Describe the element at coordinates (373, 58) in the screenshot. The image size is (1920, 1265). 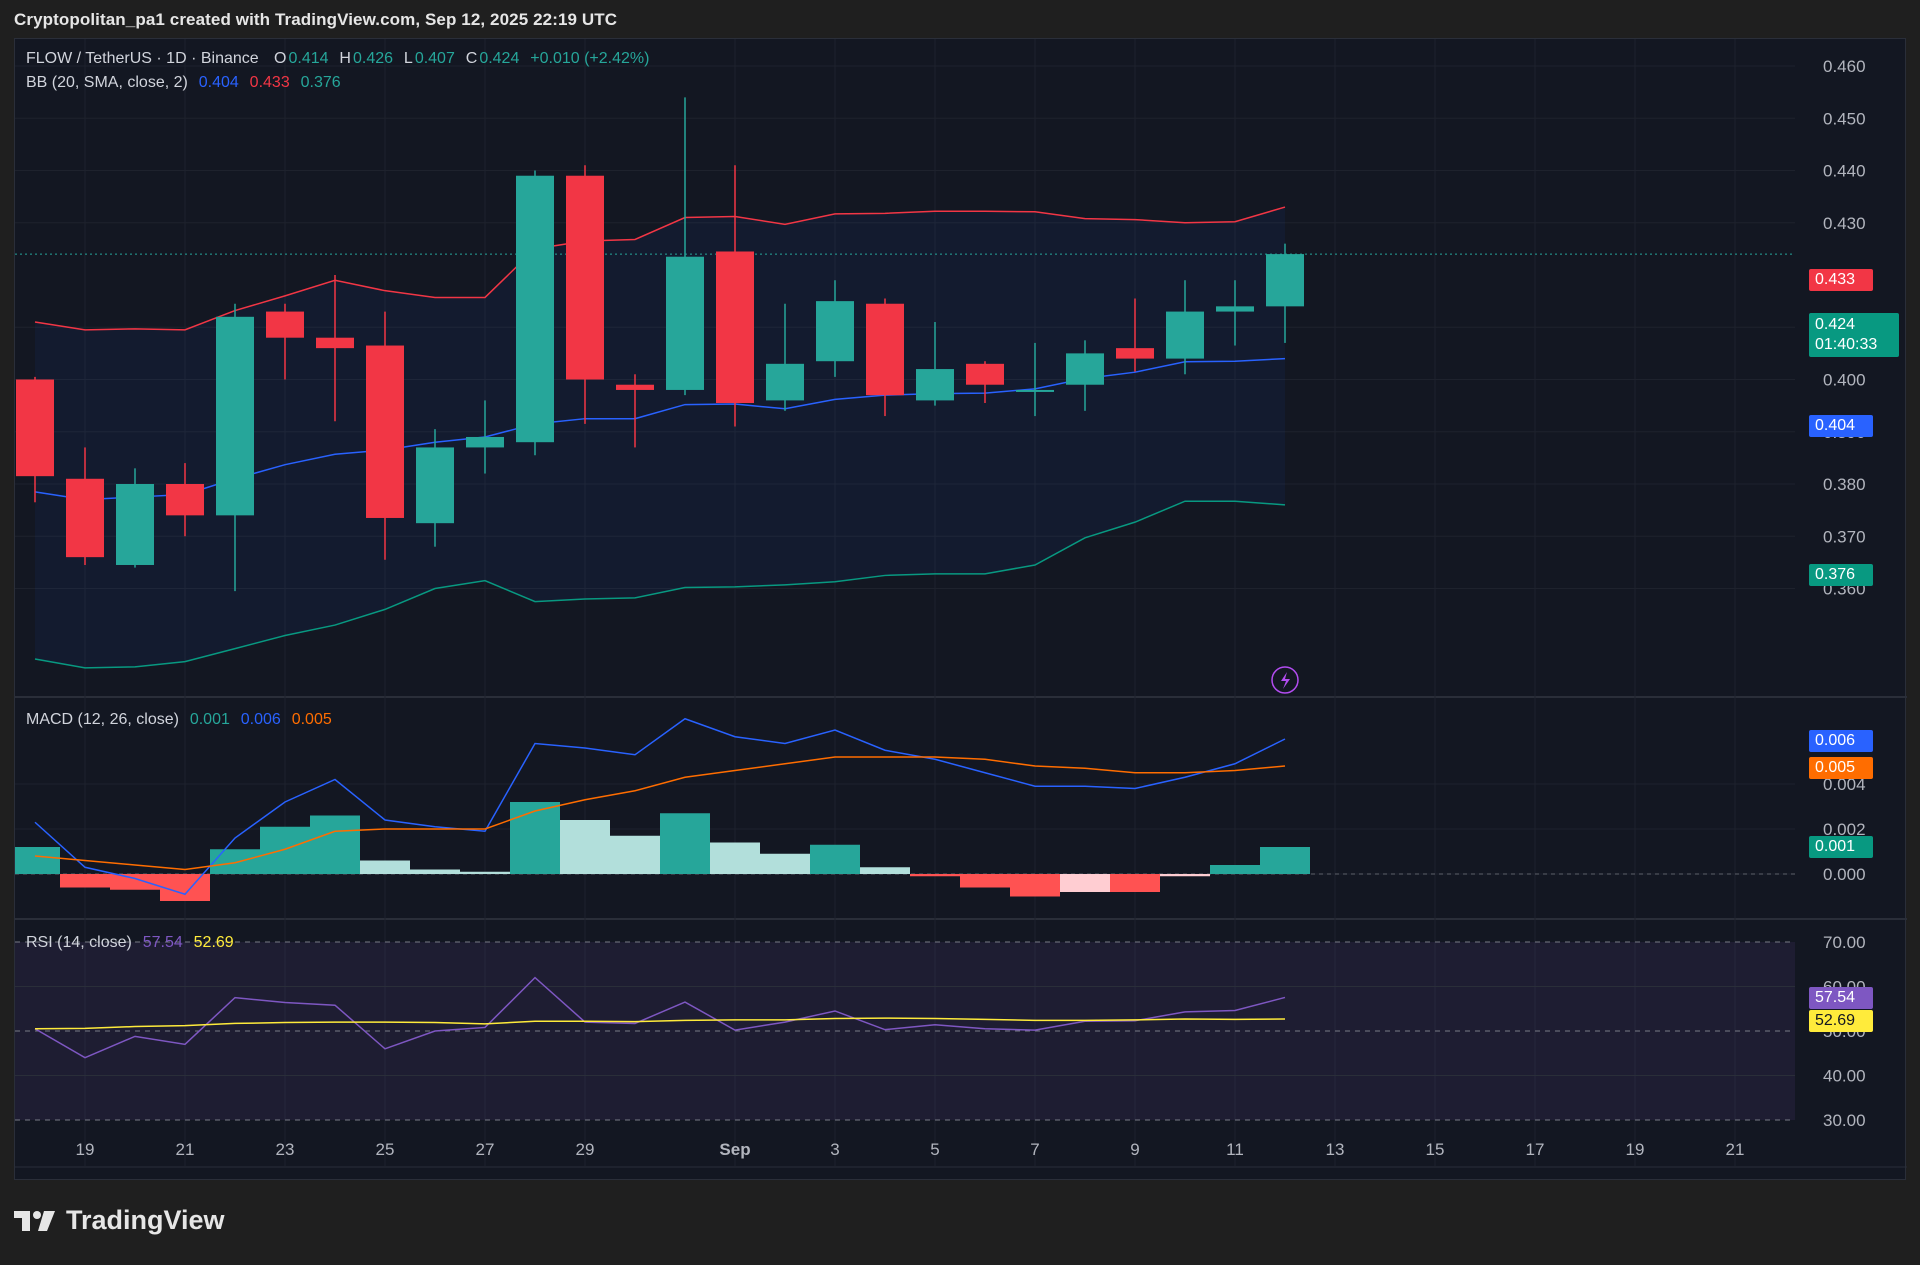
I see `high-value: 0.426` at that location.